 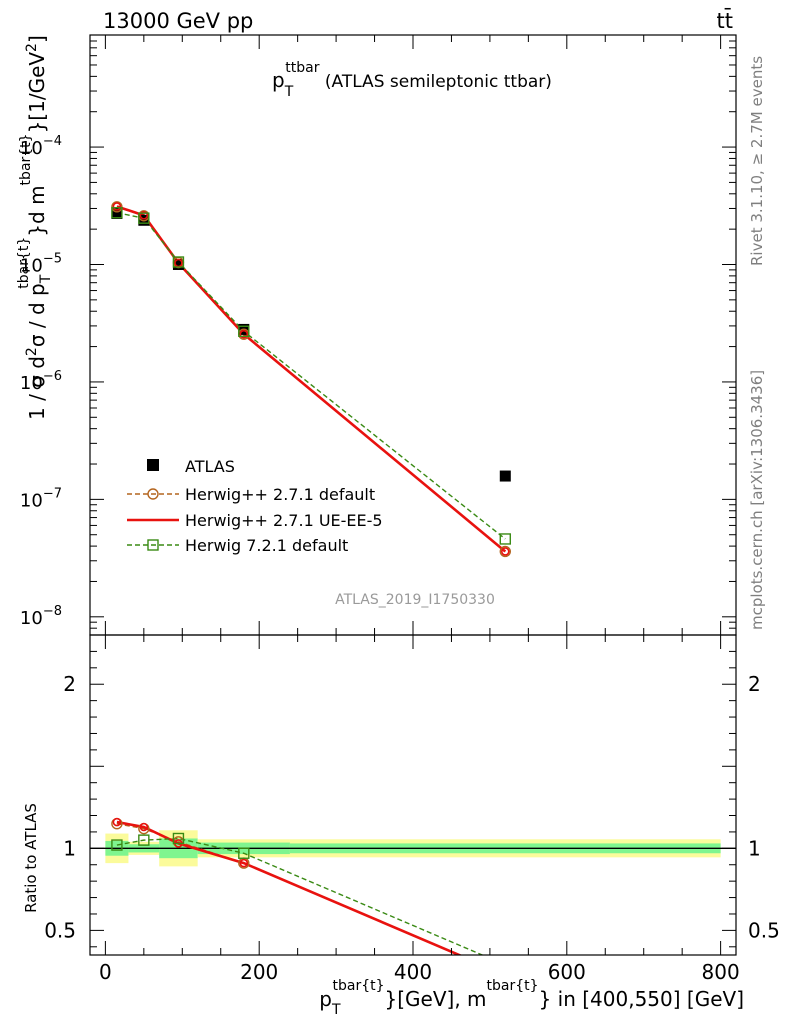 What do you see at coordinates (41, 146) in the screenshot?
I see `main-y-tick-label: 10⁻⁴` at bounding box center [41, 146].